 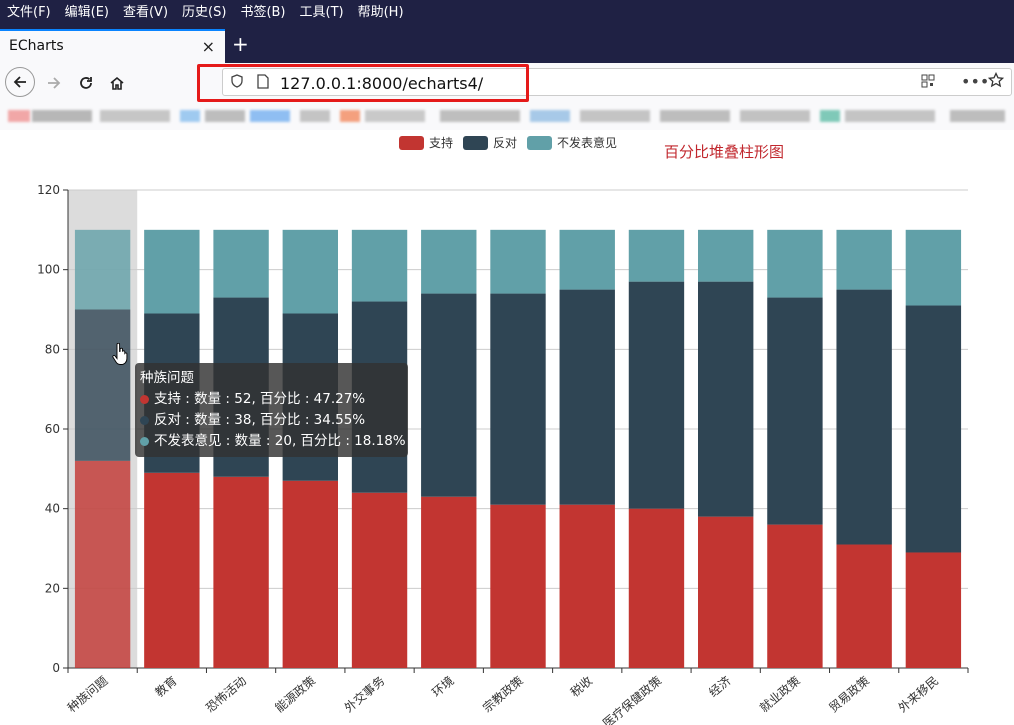 What do you see at coordinates (321, 12) in the screenshot?
I see `menu-tools: 工具(T)` at bounding box center [321, 12].